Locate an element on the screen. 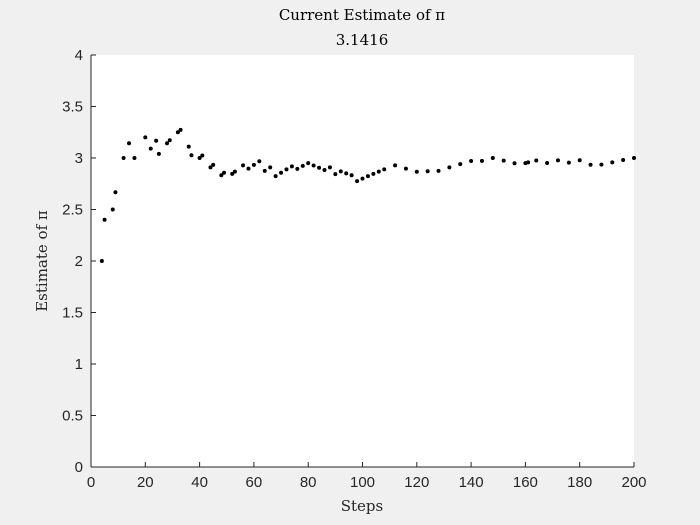 This screenshot has height=525, width=700. x-tick-label: 120 is located at coordinates (416, 482).